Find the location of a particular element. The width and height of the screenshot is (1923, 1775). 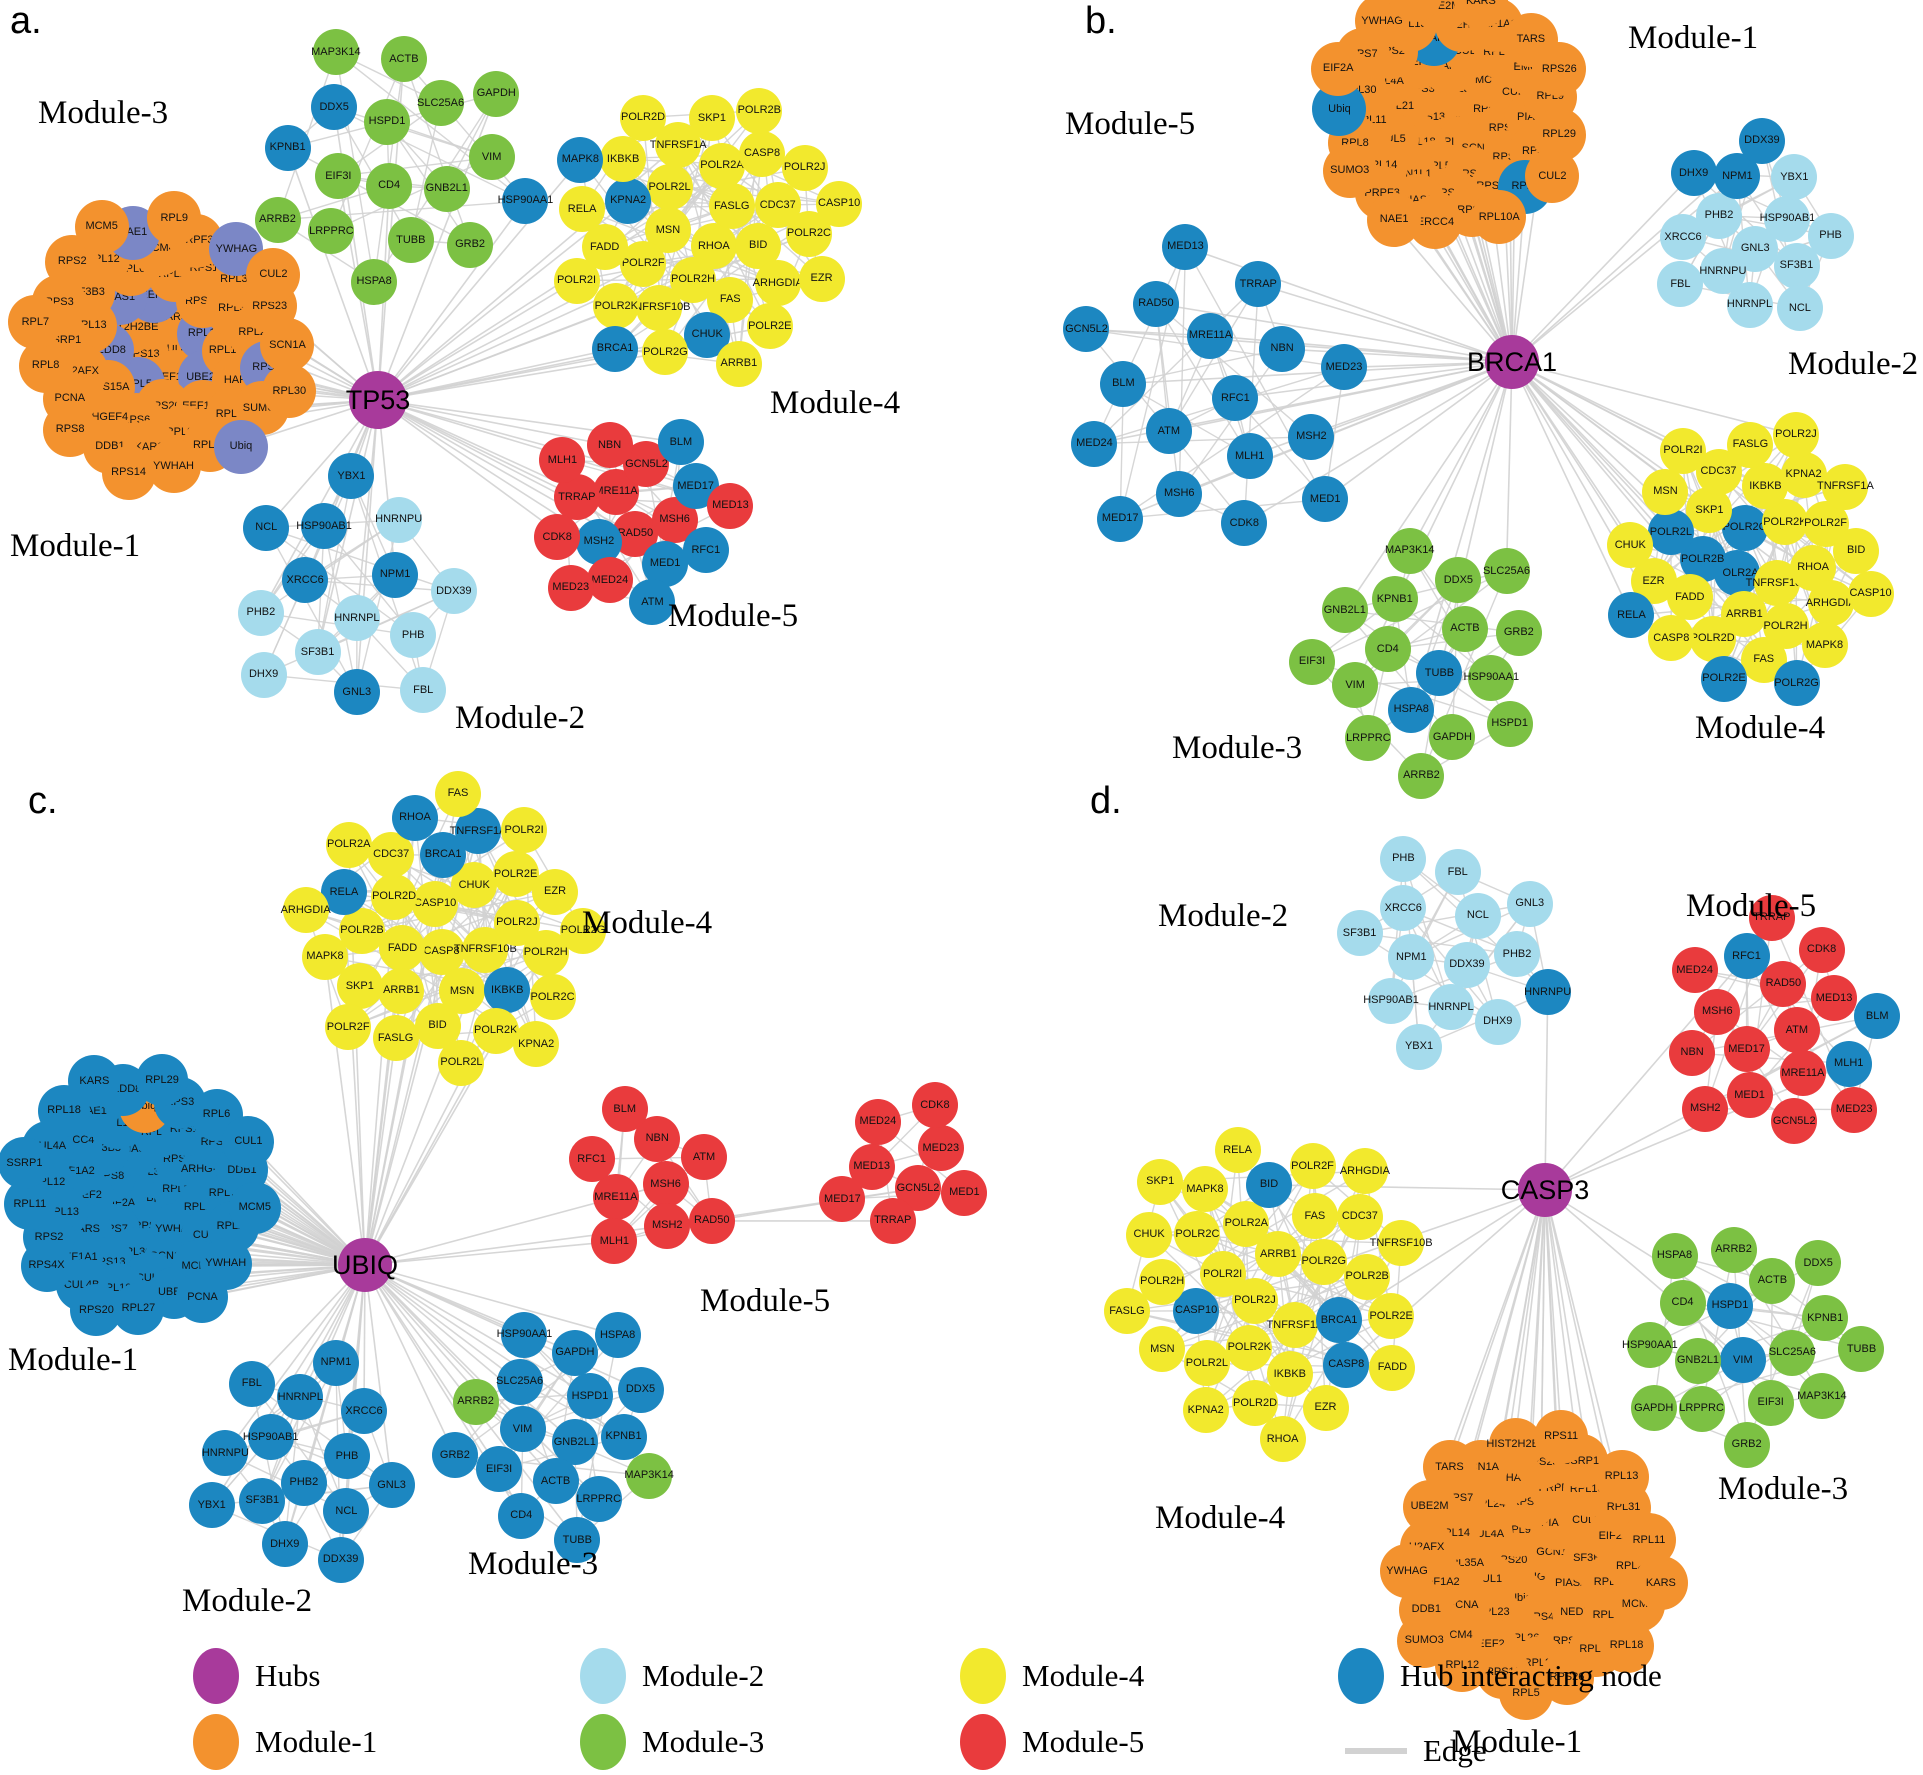

node-POLR2H: POLR2H is located at coordinates (1162, 1281).